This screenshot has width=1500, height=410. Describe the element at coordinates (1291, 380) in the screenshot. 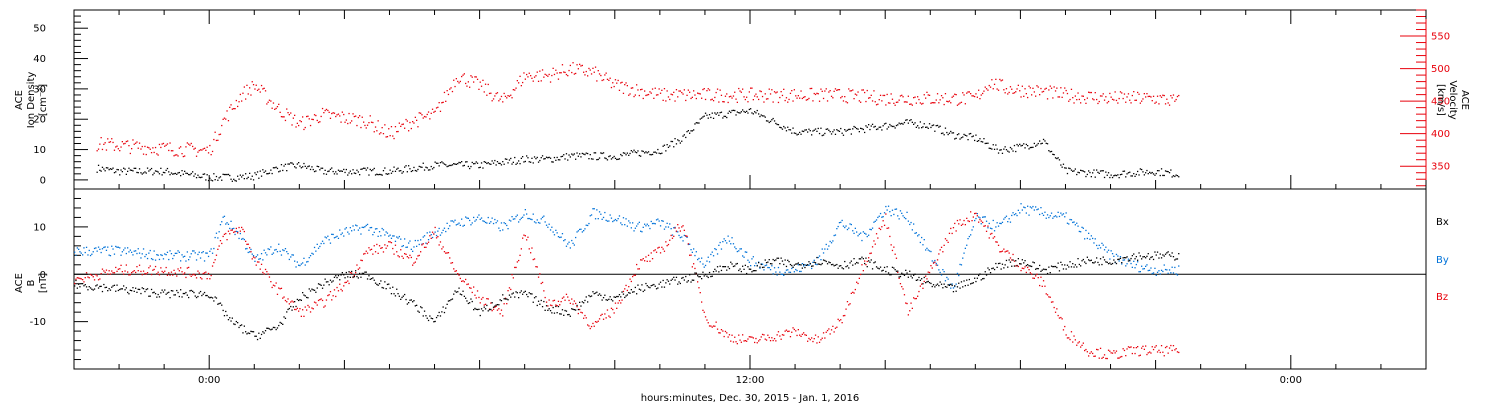

I see `x-tick-label: 0:00` at that location.